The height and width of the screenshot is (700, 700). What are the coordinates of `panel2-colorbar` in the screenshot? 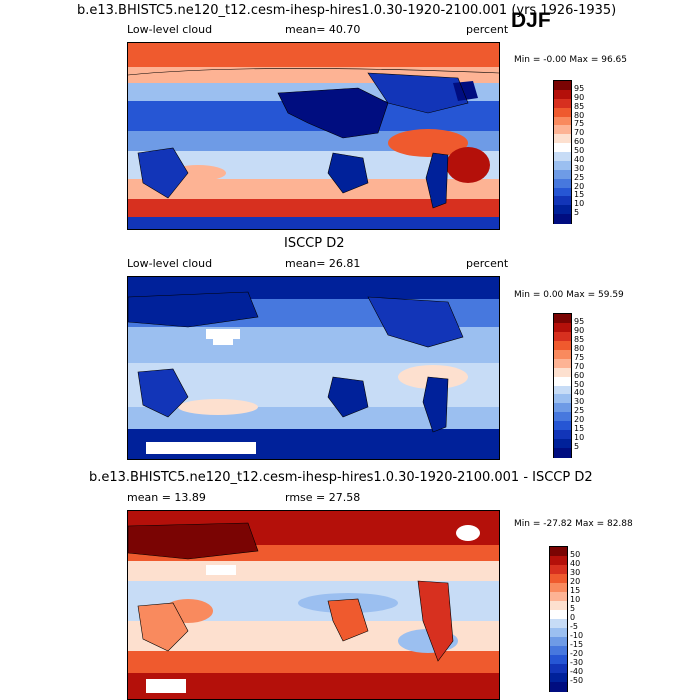 It's located at (562, 385).